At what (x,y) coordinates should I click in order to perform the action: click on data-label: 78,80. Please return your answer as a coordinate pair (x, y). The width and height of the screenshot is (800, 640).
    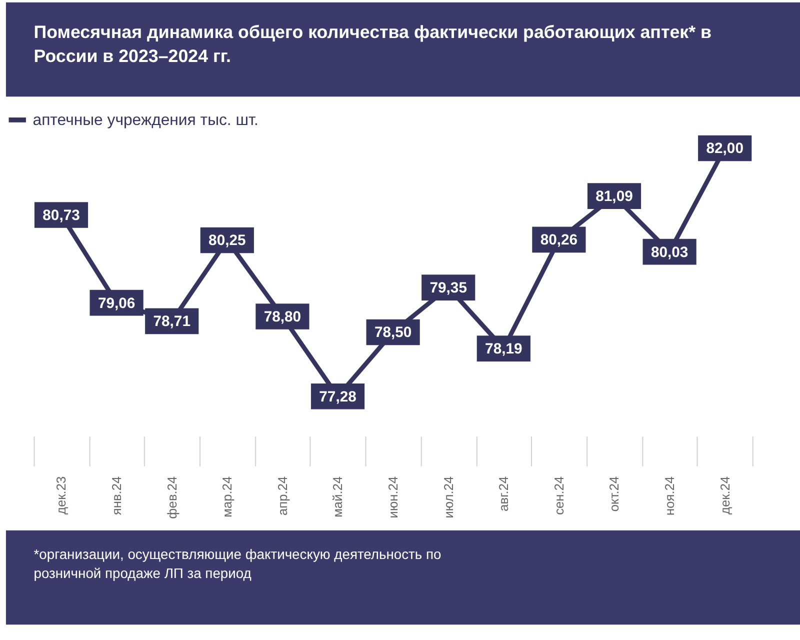
    Looking at the image, I should click on (283, 317).